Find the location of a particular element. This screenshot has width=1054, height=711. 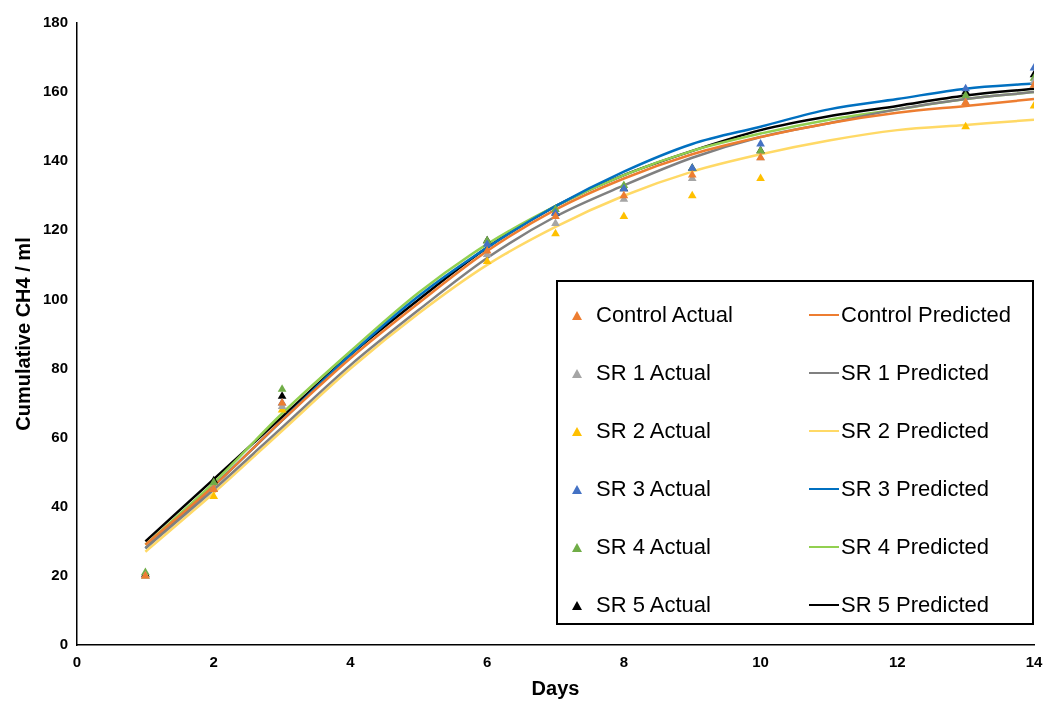

legend-label: SR 3 Predicted is located at coordinates (915, 489).